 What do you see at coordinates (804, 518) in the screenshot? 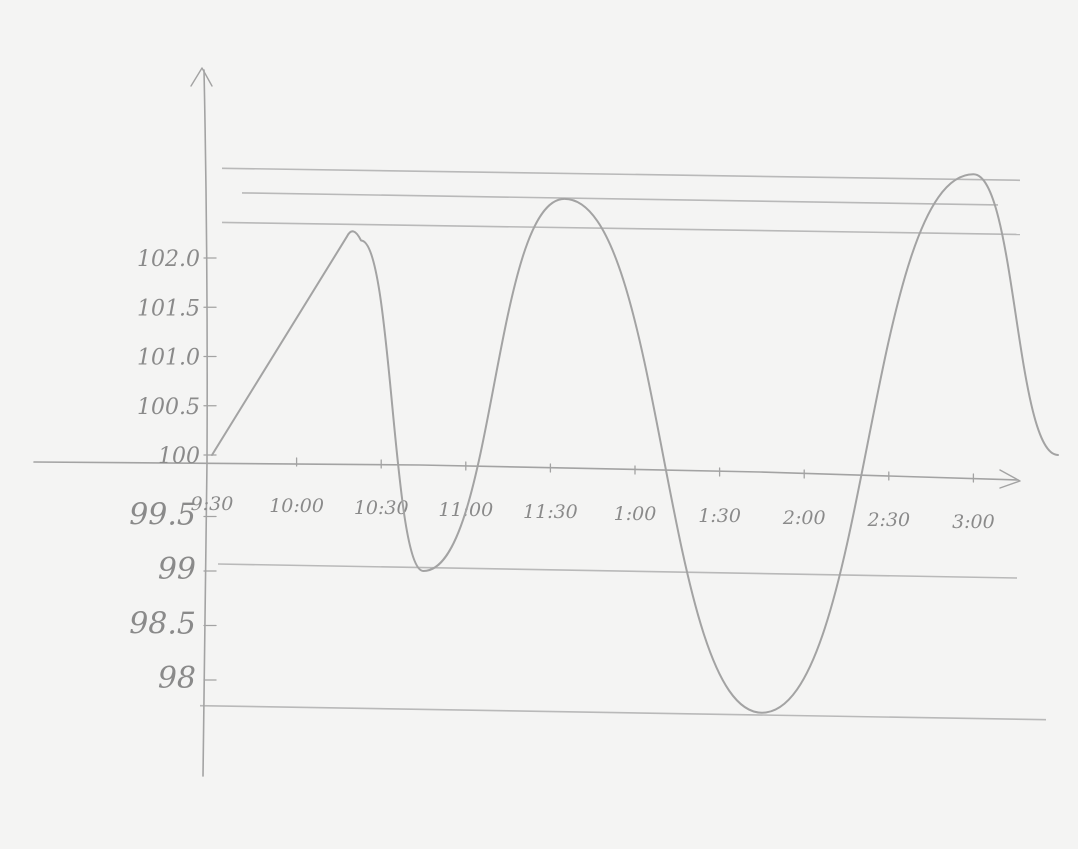
I see `x-tick-label: 2:00` at bounding box center [804, 518].